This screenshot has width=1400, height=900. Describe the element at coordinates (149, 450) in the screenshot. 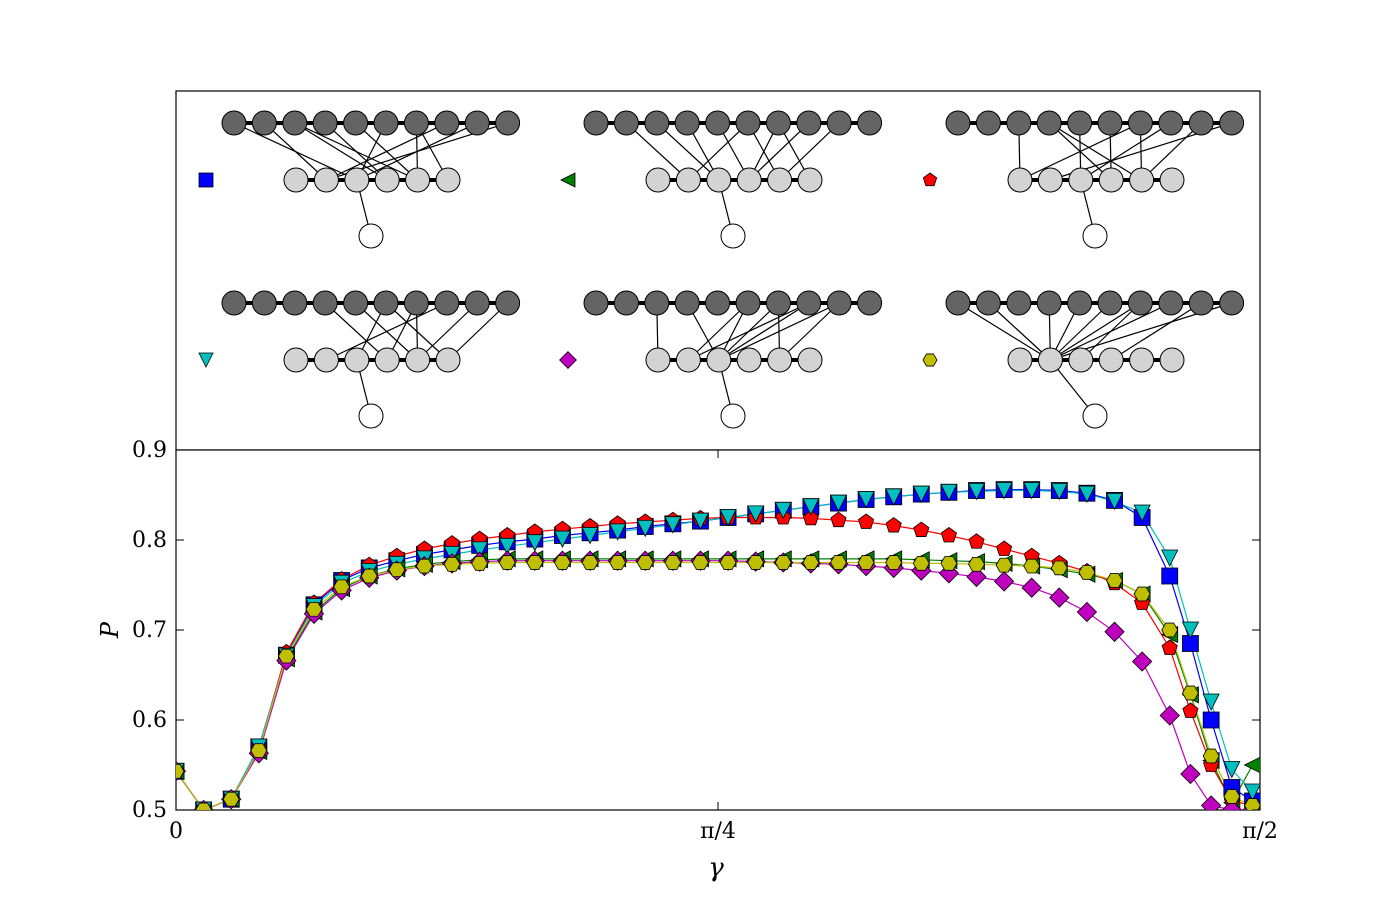

I see `y-tick-label: 0.9` at that location.